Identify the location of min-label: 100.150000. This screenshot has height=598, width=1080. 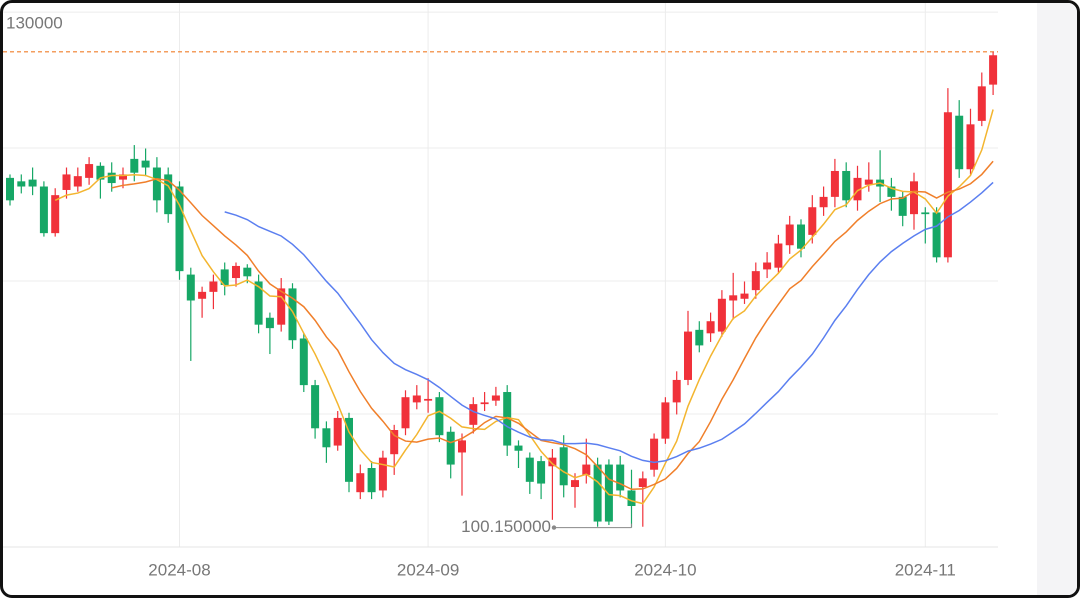
(506, 526).